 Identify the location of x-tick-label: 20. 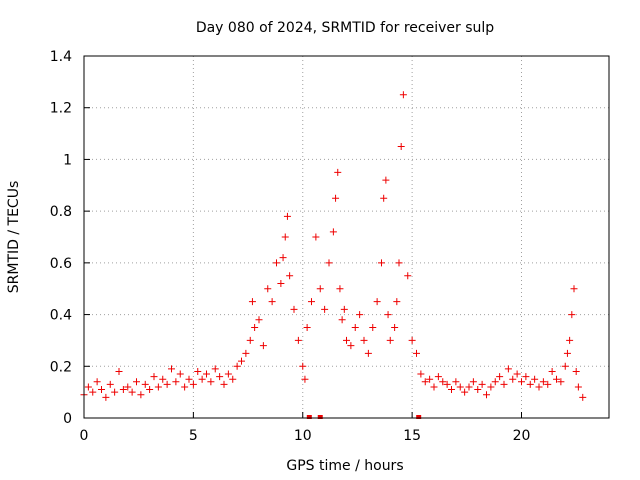
(522, 436).